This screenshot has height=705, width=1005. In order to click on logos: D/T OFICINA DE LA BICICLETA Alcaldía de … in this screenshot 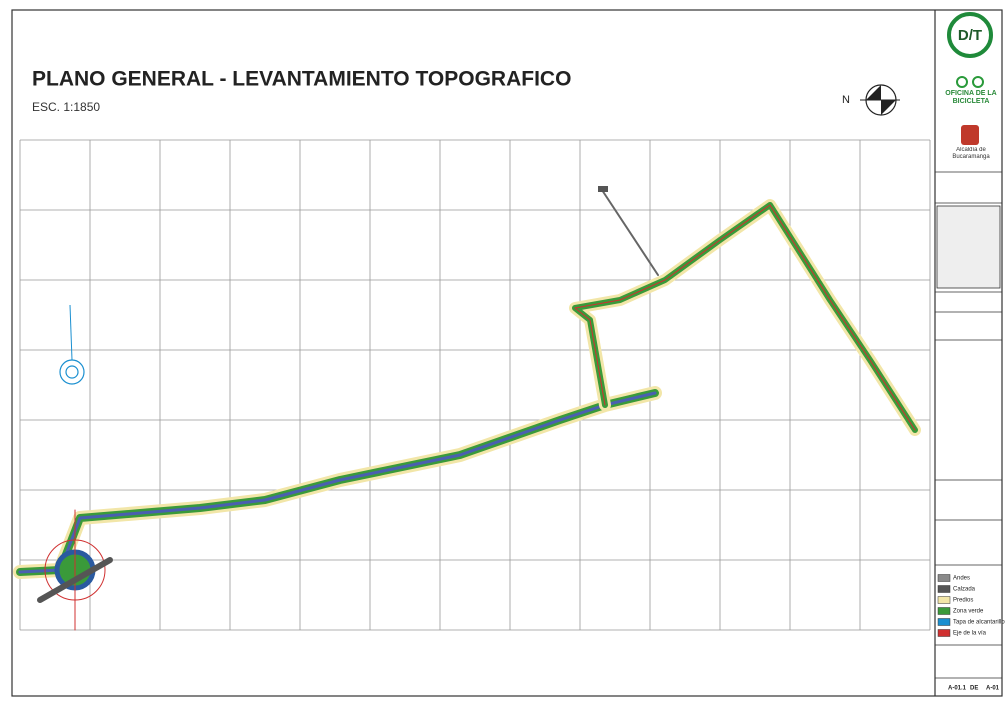, I will do `click(971, 86)`.